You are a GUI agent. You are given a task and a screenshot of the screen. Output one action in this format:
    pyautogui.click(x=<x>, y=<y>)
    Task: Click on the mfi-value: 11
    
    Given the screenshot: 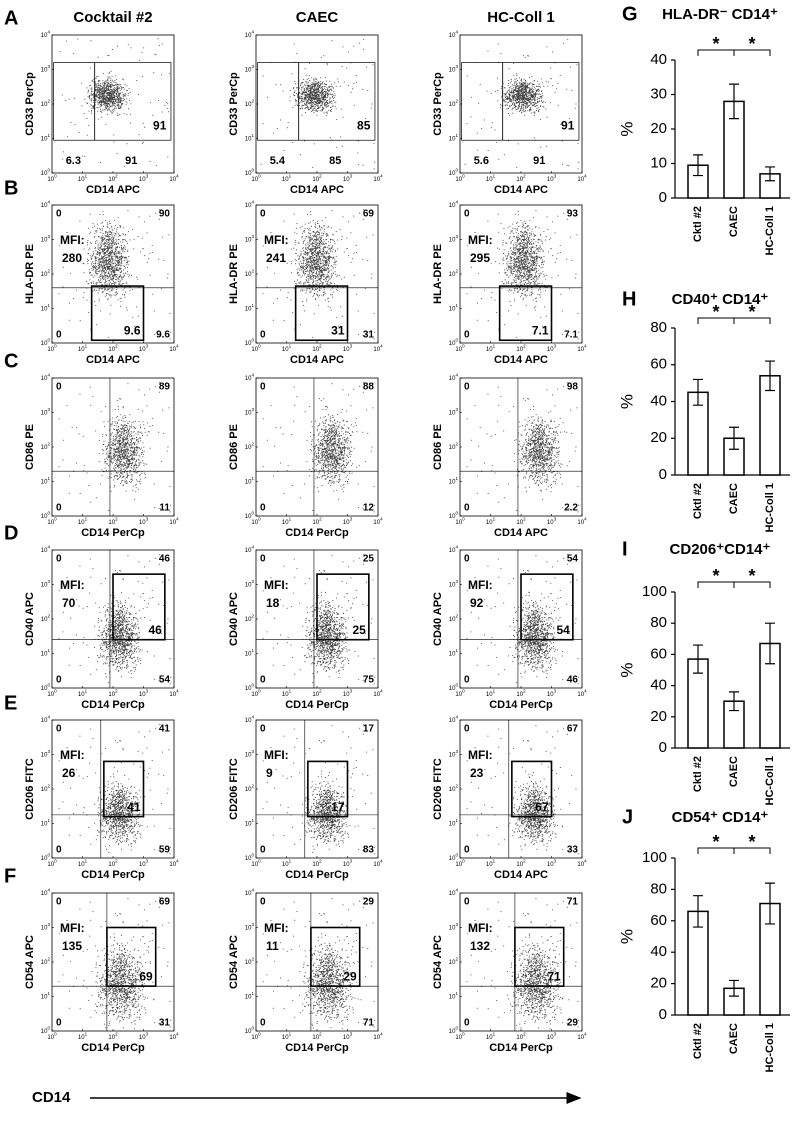 What is the action you would take?
    pyautogui.click(x=272, y=946)
    